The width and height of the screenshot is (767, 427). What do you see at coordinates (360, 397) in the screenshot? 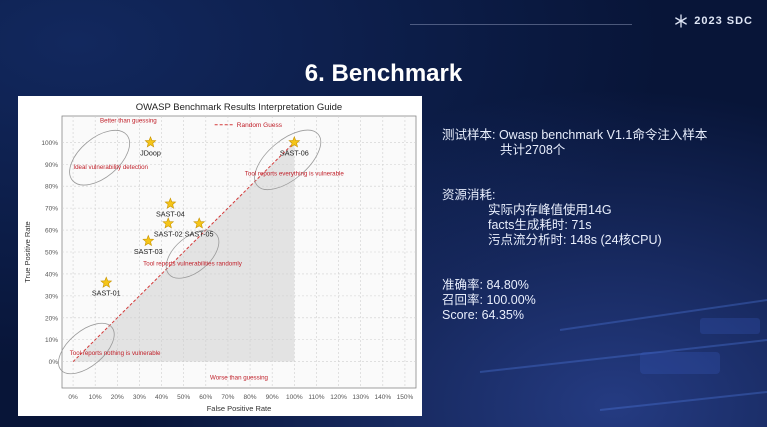
I see `x-tick-label: 130%` at bounding box center [360, 397].